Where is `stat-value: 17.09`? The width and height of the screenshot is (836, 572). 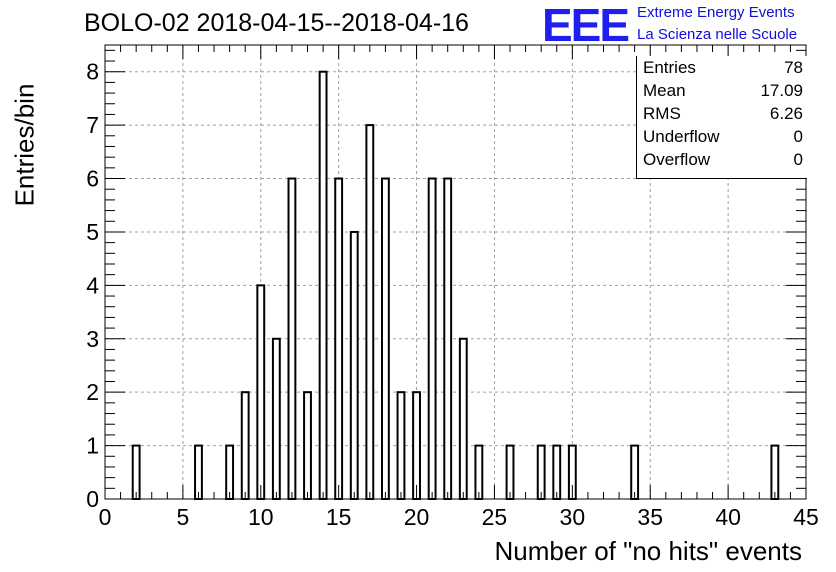 stat-value: 17.09 is located at coordinates (781, 90).